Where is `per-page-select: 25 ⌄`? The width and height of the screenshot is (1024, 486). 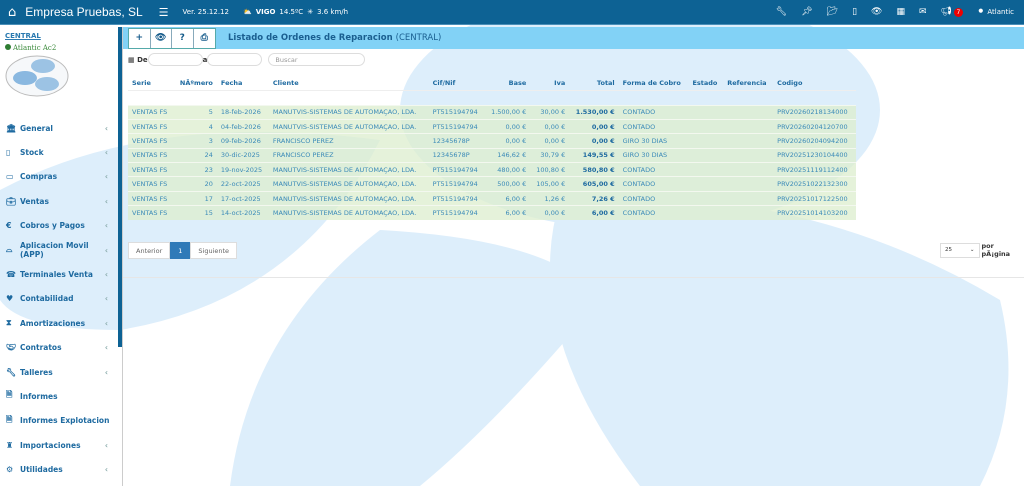 per-page-select: 25 ⌄ is located at coordinates (960, 250).